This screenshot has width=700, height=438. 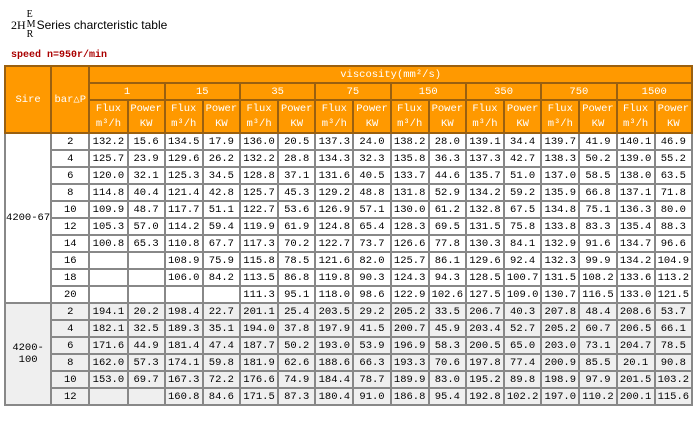 What do you see at coordinates (108, 141) in the screenshot?
I see `flux-cell: 132.2` at bounding box center [108, 141].